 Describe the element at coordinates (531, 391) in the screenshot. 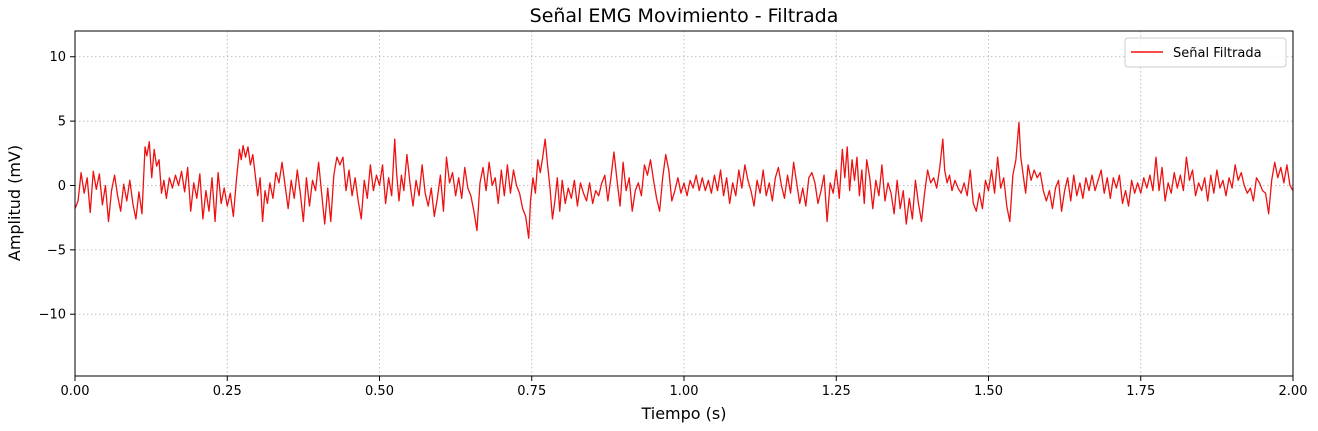

I see `x-tick-label: 0.75` at that location.